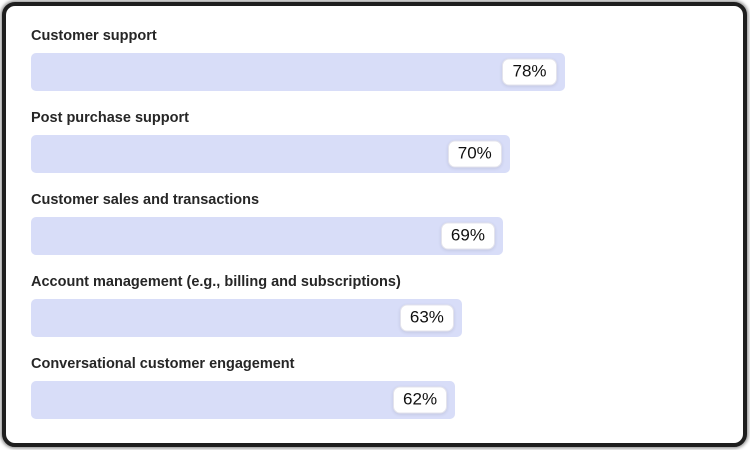  I want to click on bar-row: Post purchase support 70%, so click(373, 141).